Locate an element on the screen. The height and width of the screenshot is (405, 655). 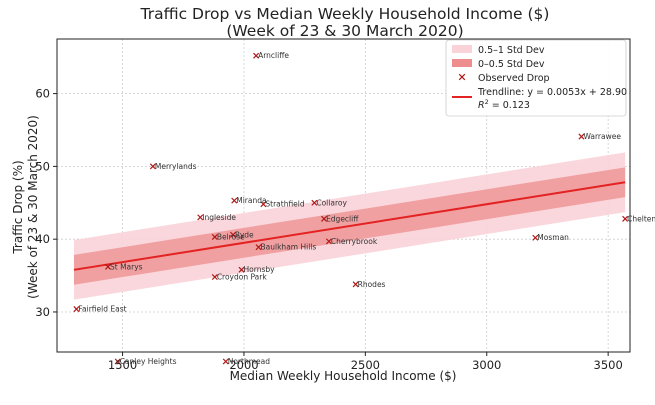
point-label-collaroy: Collaroy is located at coordinates (331, 202).